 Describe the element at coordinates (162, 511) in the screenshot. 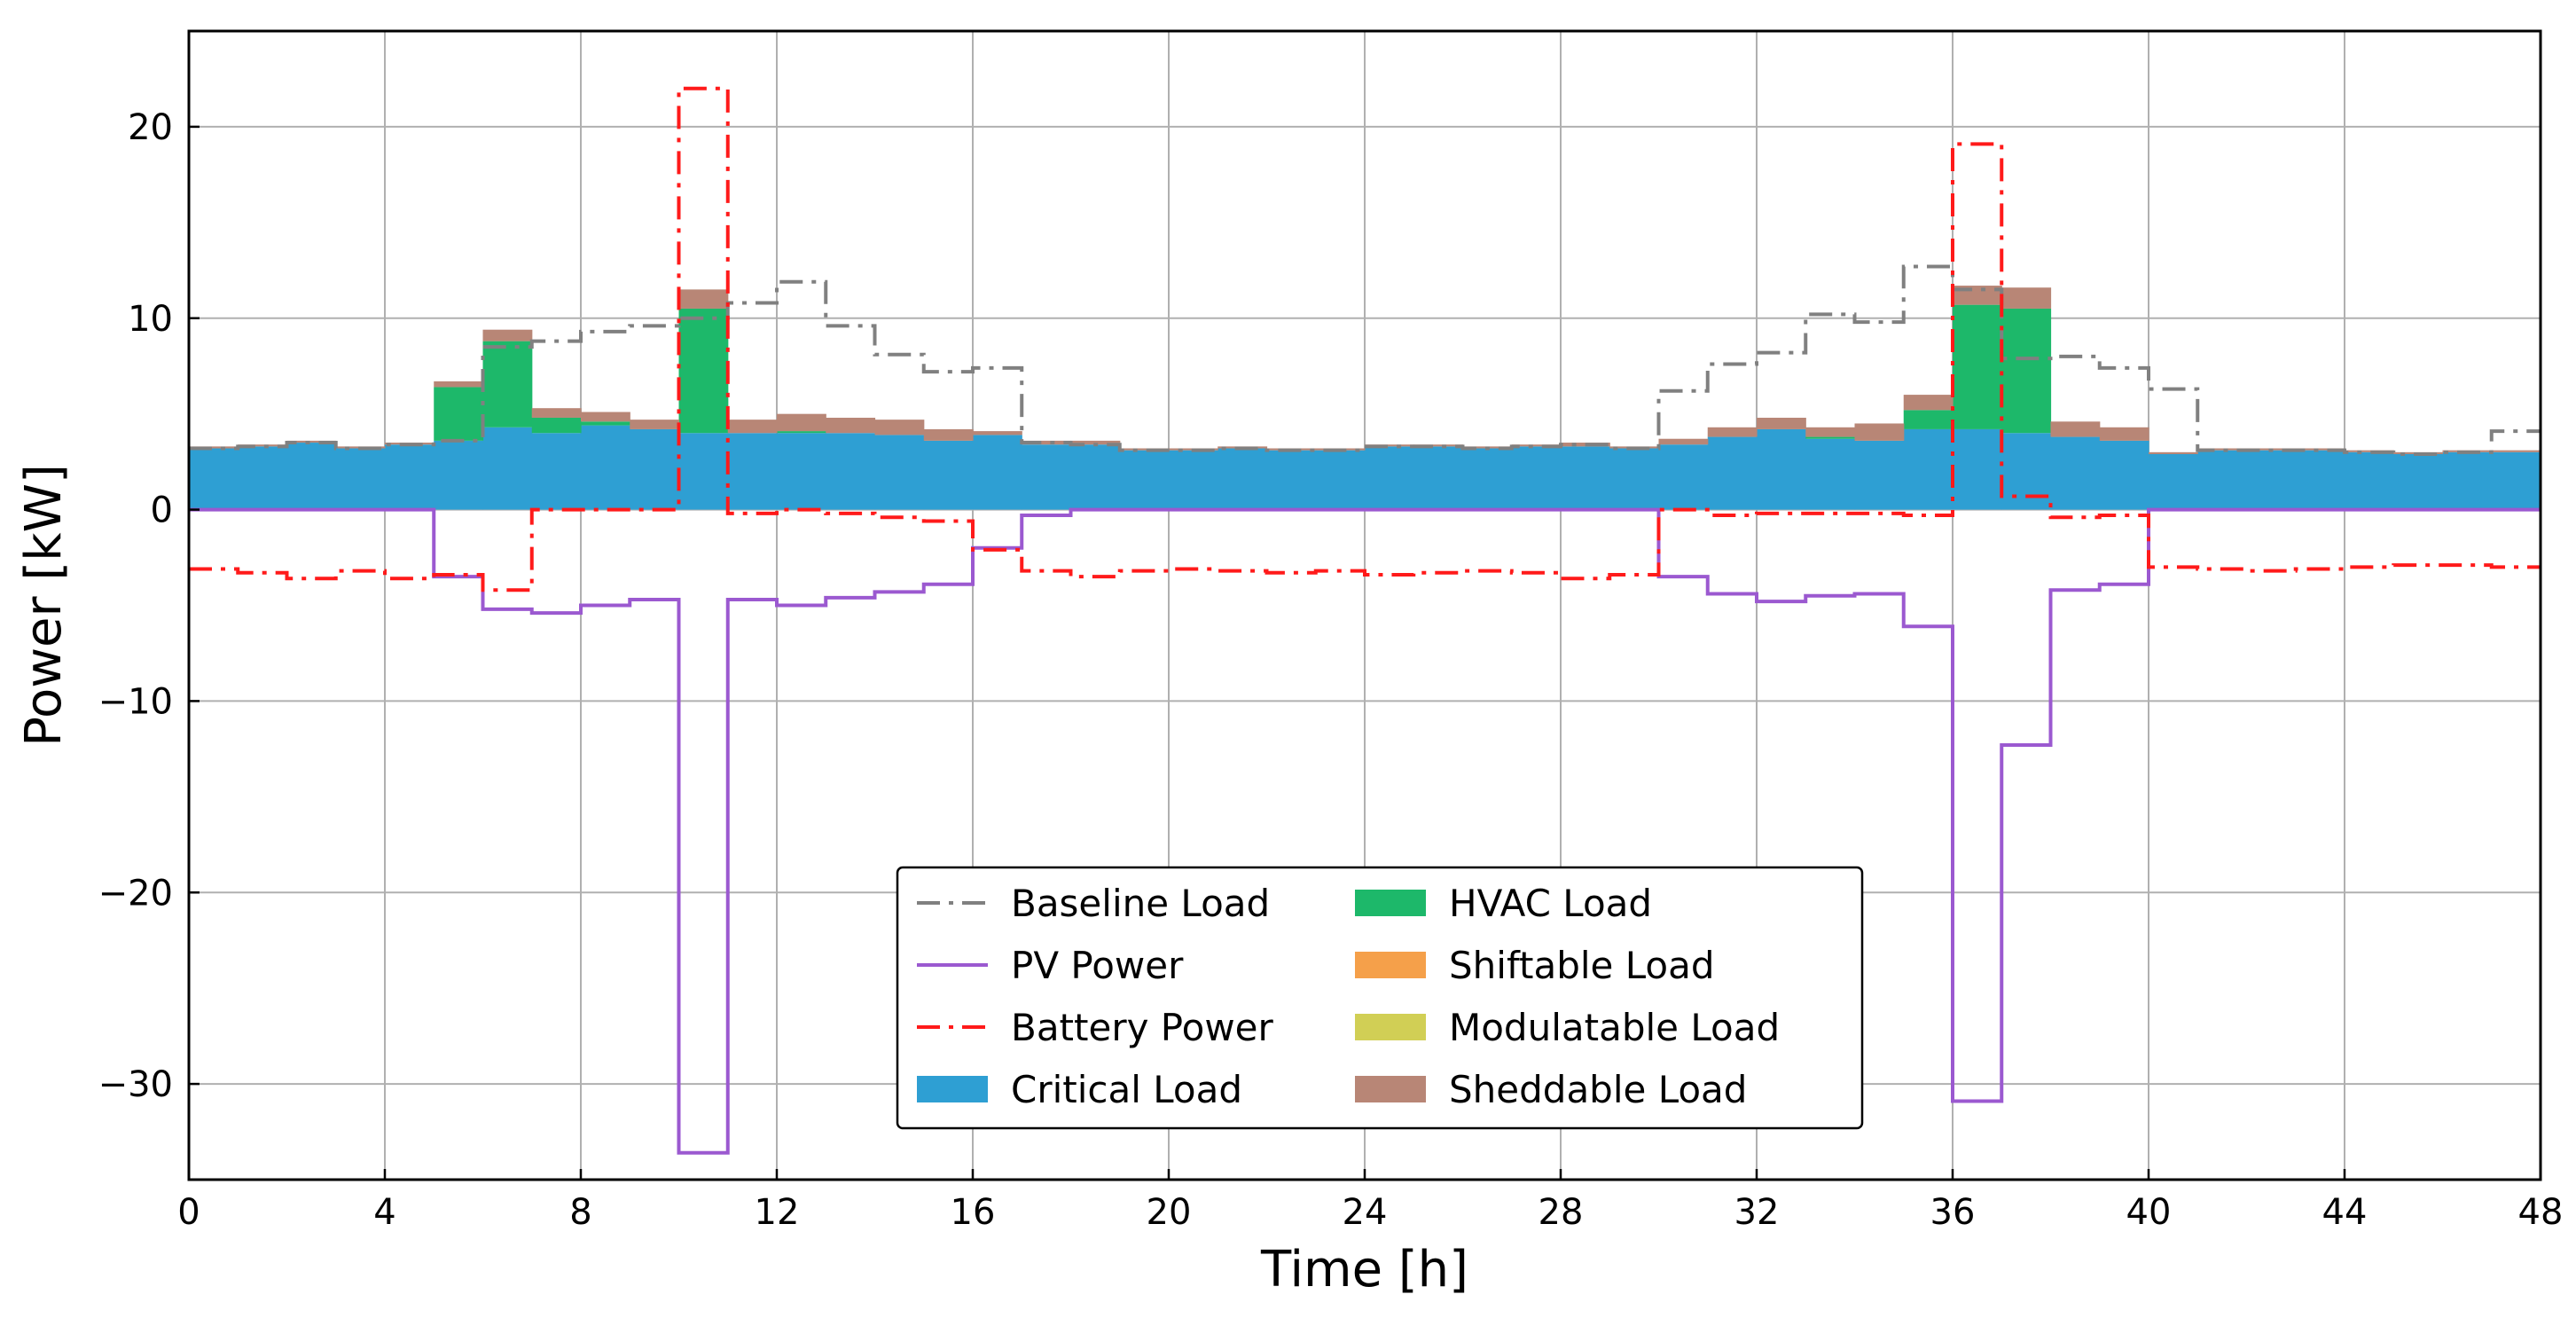

I see `y-tick-label: 0` at that location.